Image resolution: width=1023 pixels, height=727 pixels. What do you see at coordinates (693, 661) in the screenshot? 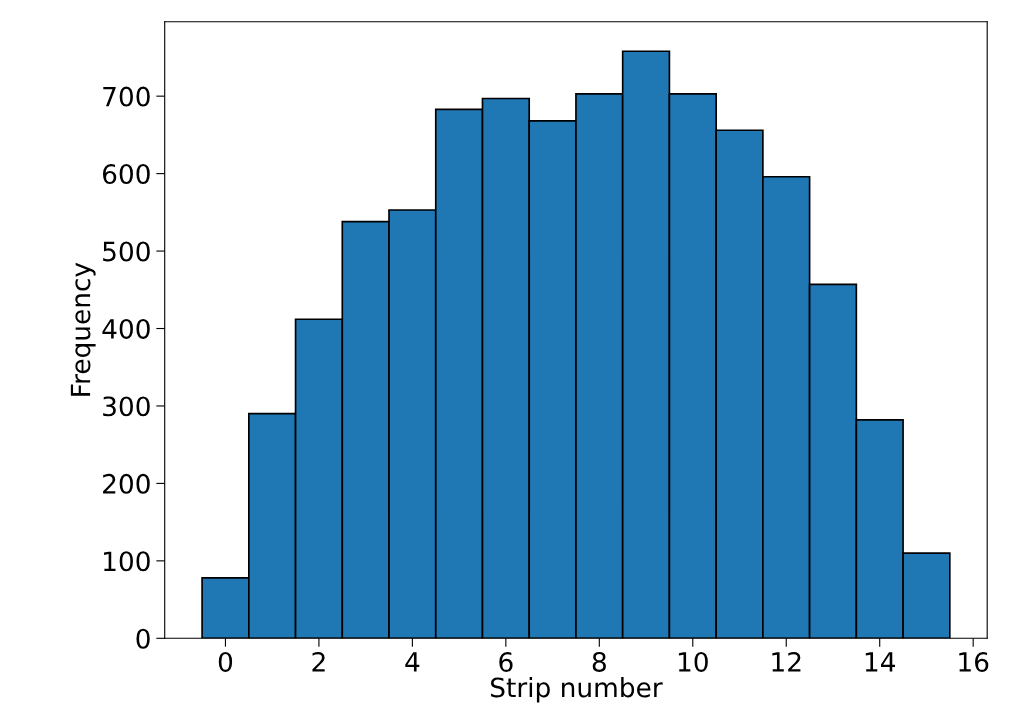
I see `x-tick-label: 10` at bounding box center [693, 661].